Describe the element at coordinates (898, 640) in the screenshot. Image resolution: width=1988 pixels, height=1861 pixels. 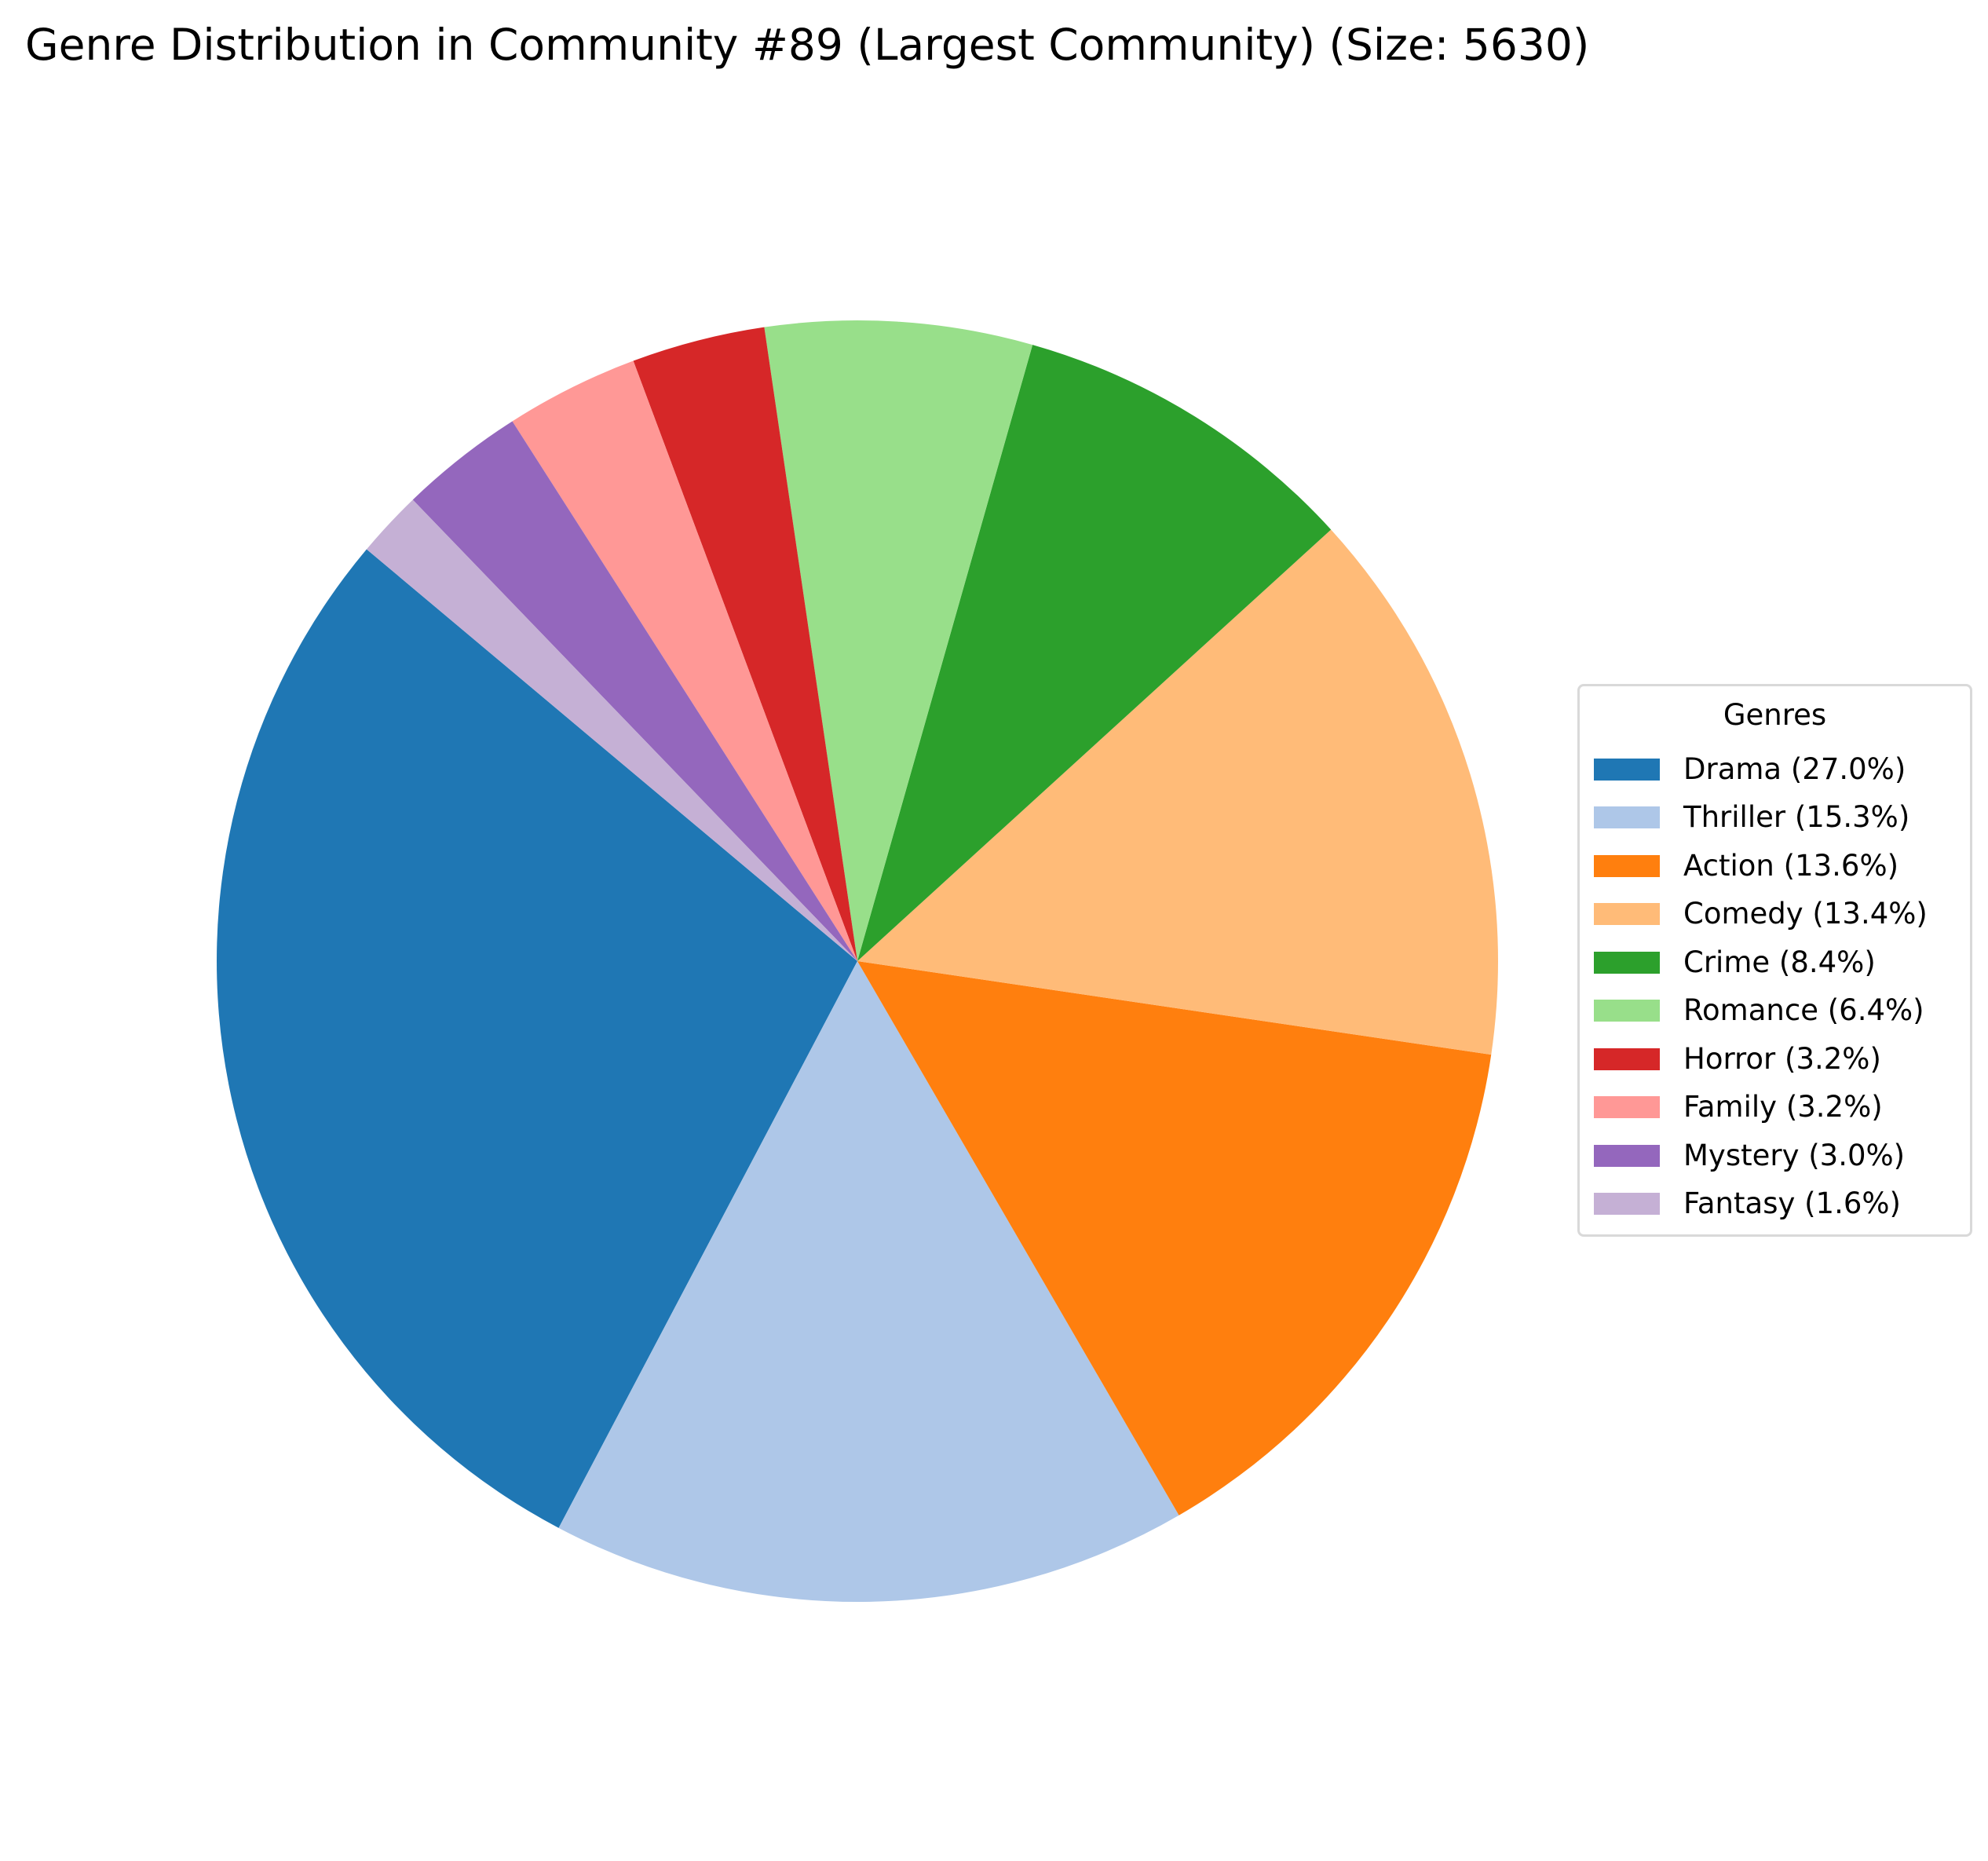
I see `pie-slice-romance` at that location.